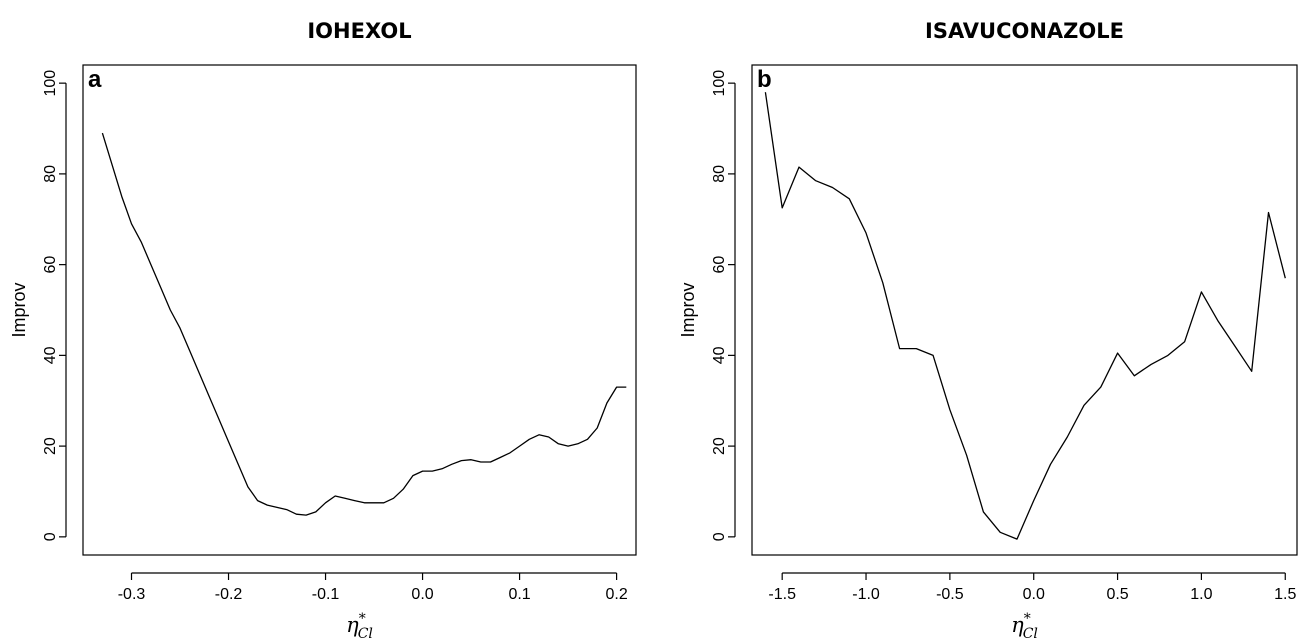 This screenshot has height=643, width=1300. What do you see at coordinates (95, 79) in the screenshot?
I see `panel-label: a` at bounding box center [95, 79].